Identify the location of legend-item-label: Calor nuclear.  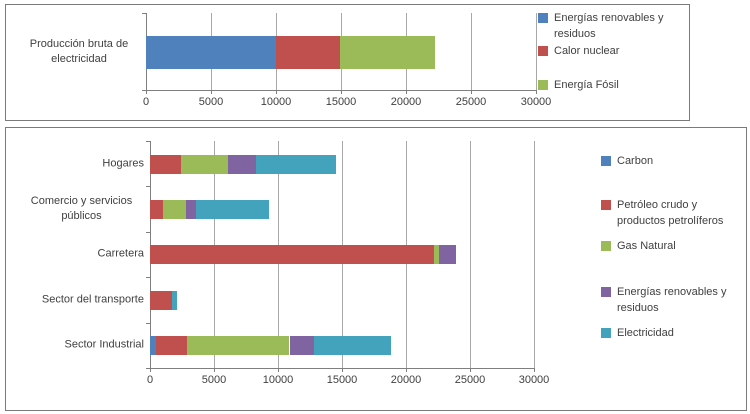
(587, 51).